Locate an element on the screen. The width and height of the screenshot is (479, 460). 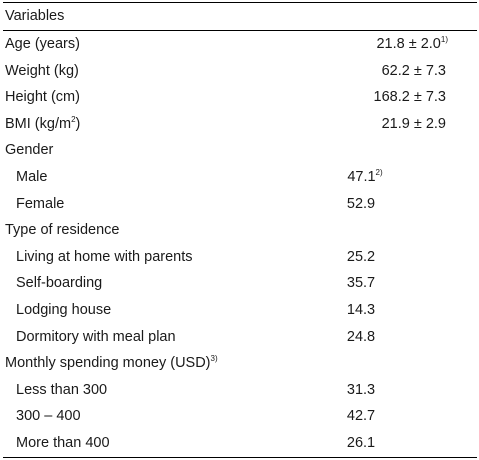
row-value: 47.12) is located at coordinates (365, 177).